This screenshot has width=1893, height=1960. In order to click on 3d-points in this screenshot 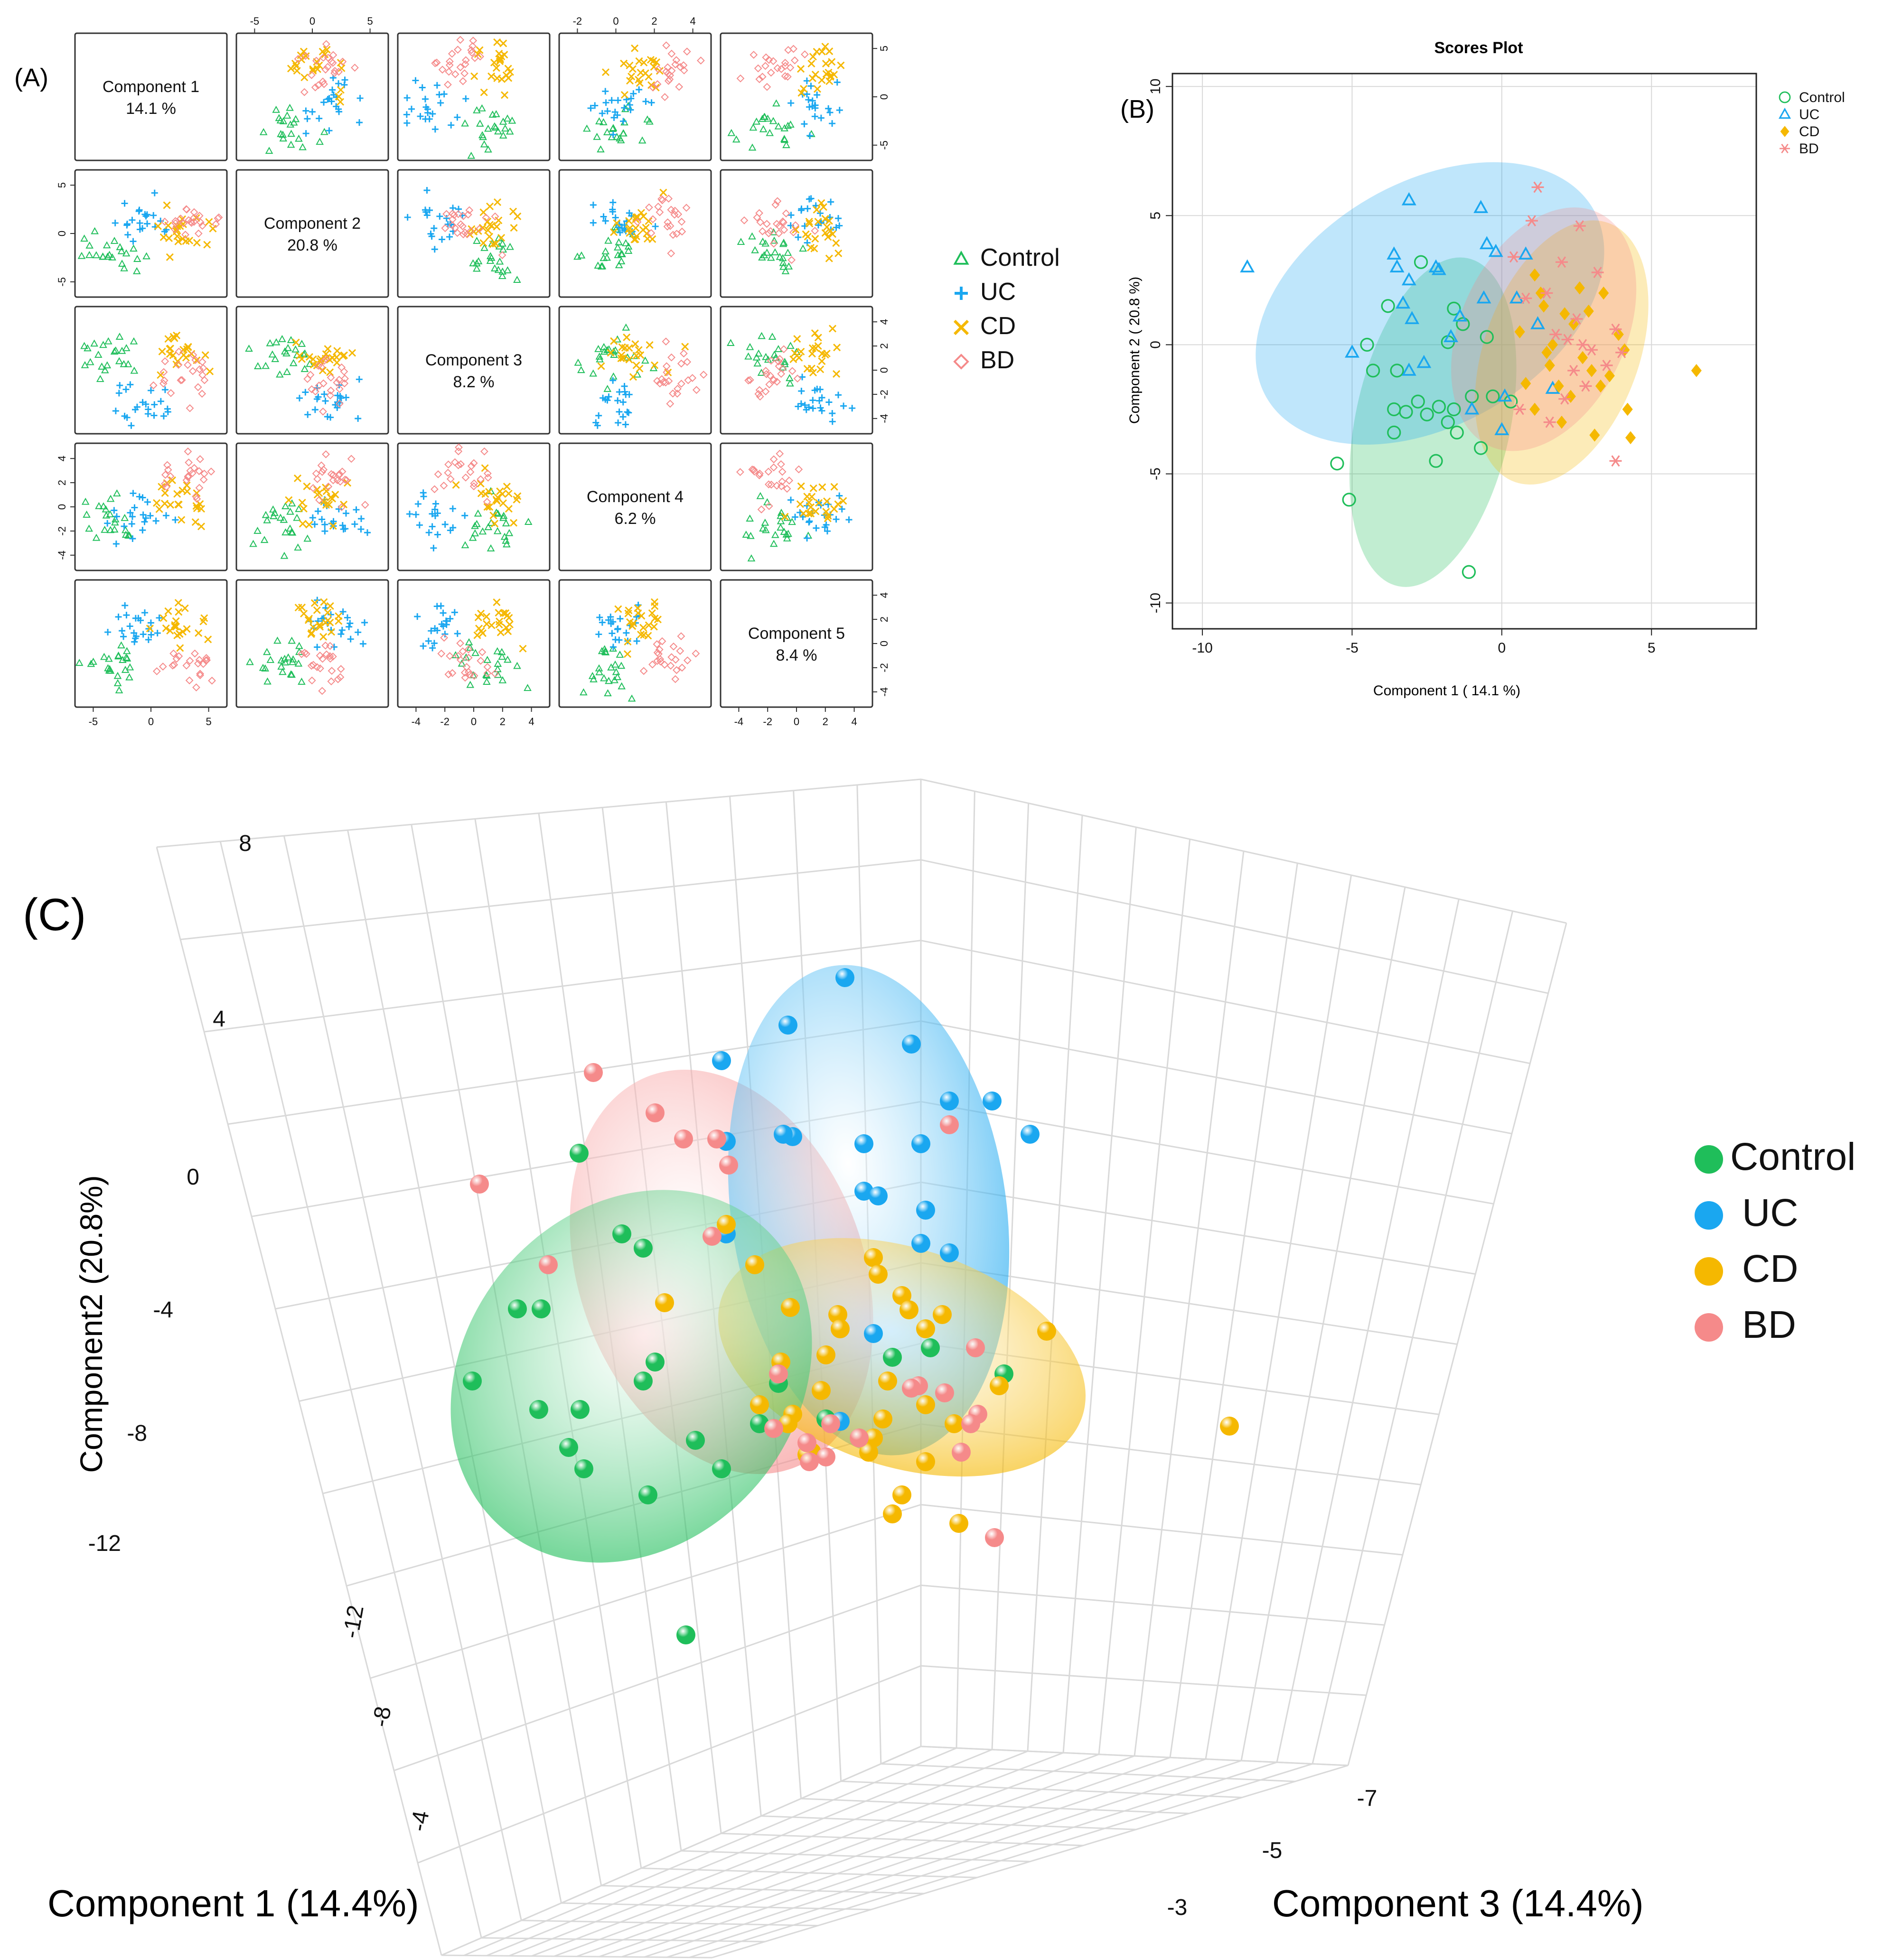, I will do `click(851, 1306)`.